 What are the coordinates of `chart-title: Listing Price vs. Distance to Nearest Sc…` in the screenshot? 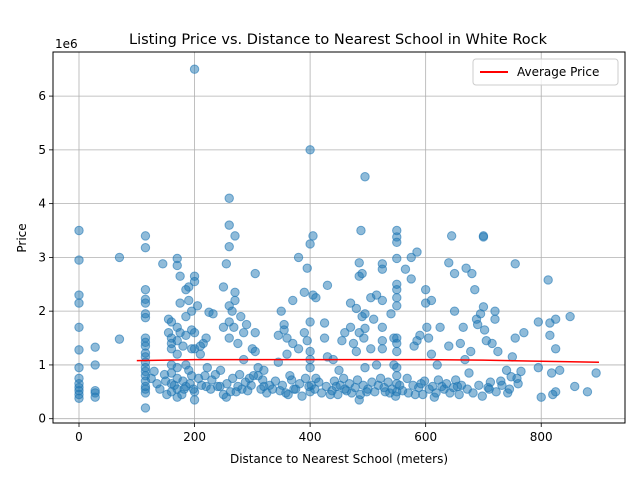 It's located at (338, 40).